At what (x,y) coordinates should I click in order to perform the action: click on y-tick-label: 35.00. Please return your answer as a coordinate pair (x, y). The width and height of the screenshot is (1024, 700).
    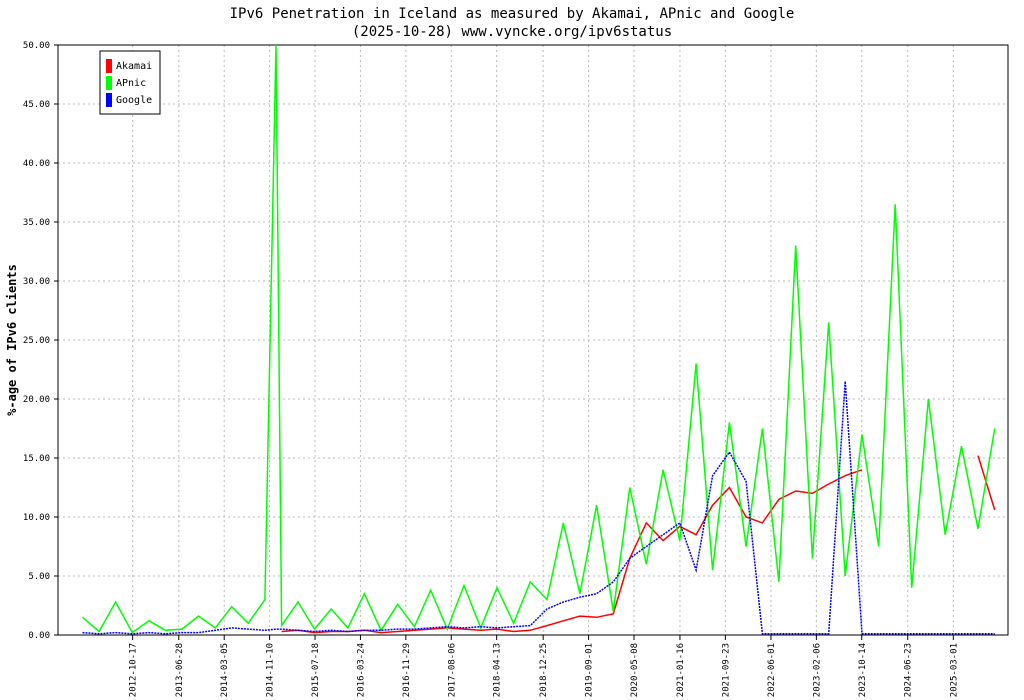
    Looking at the image, I should click on (36, 223).